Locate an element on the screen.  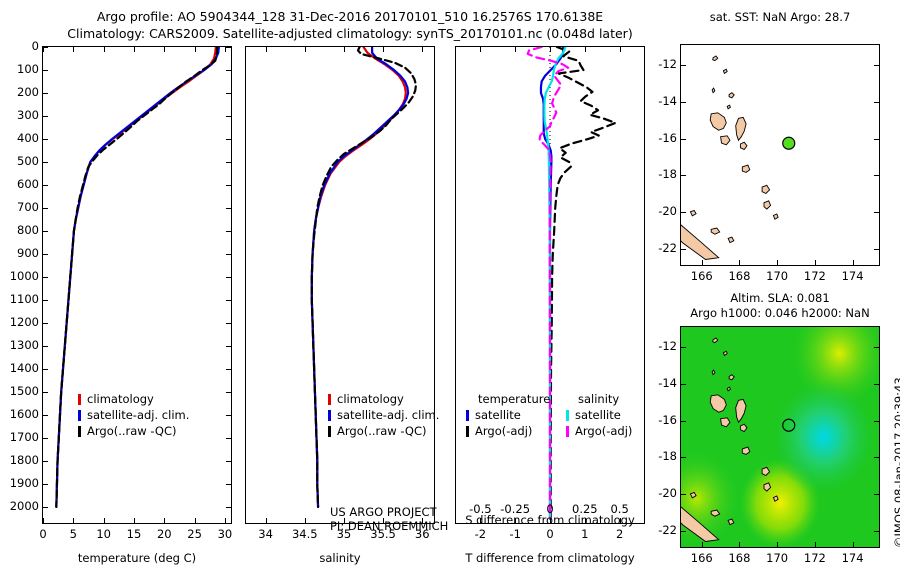
map-y-tick-label: -18 is located at coordinates (667, 456).